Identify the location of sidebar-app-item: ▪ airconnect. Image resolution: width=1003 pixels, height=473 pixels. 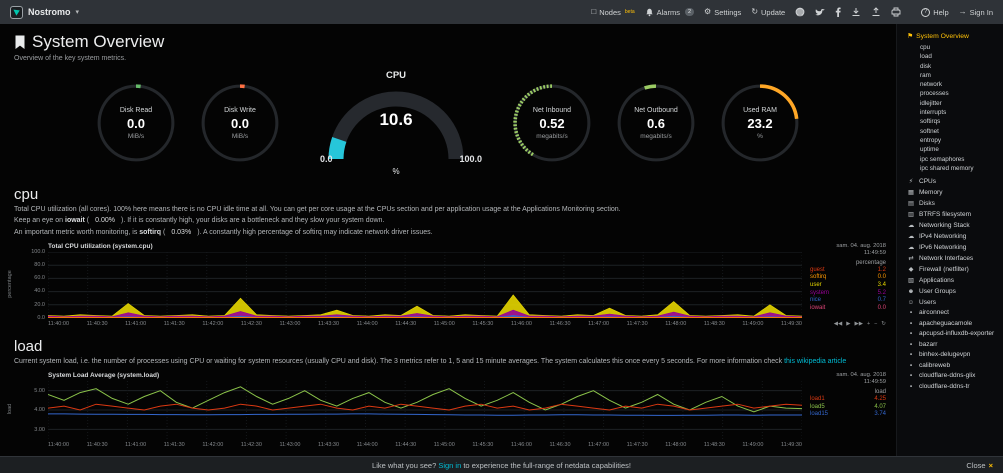
(953, 313).